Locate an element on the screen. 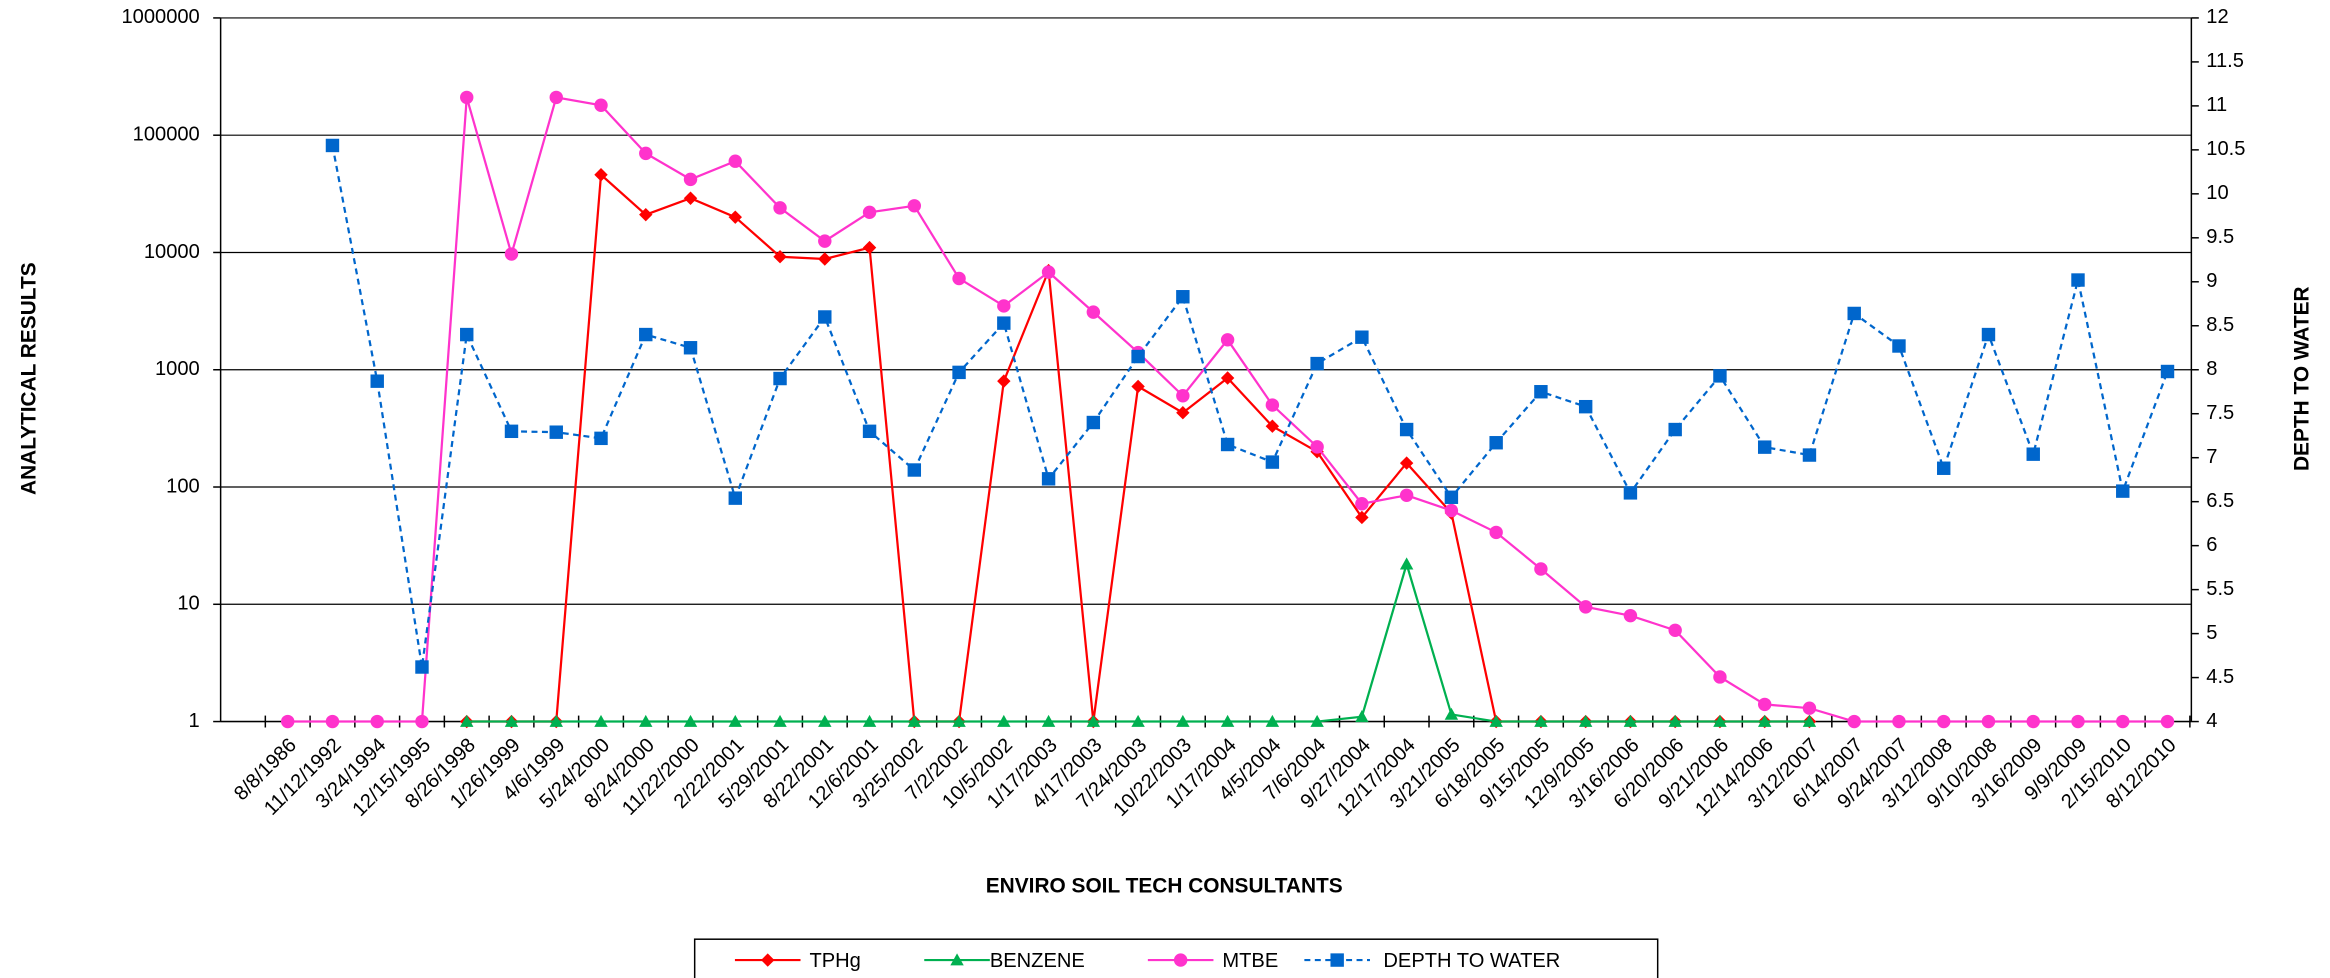 Image resolution: width=2330 pixels, height=978 pixels. y2-tick-label: 7 is located at coordinates (2211, 457).